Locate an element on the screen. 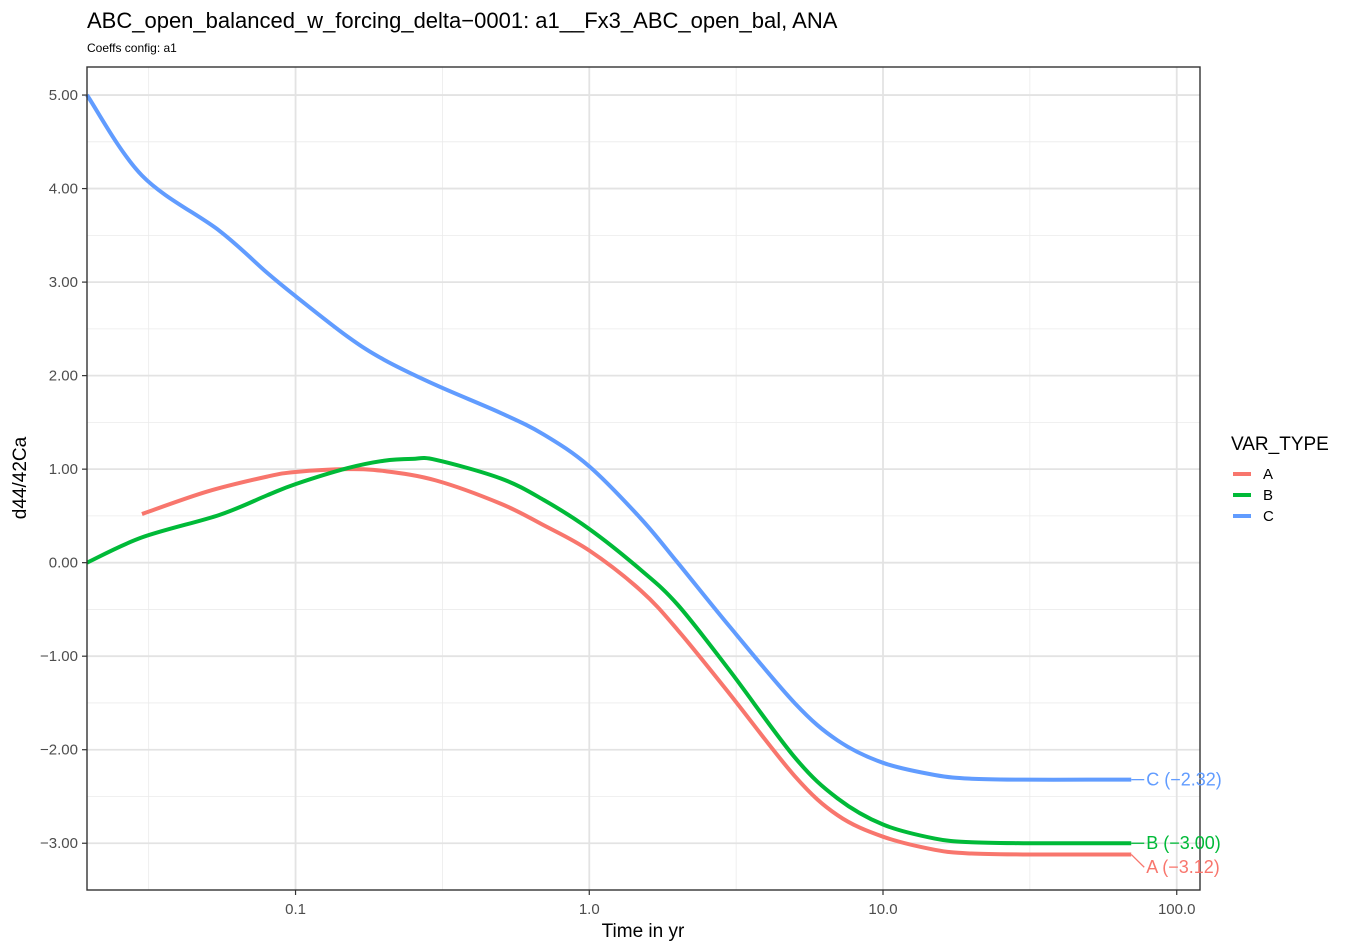  legend: VAR_TYPE ABC is located at coordinates (1280, 479).